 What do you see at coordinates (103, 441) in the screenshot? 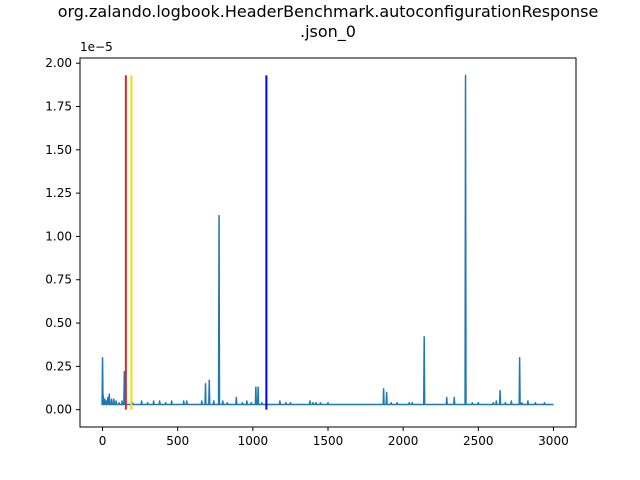
I see `x-tick-label: 0` at bounding box center [103, 441].